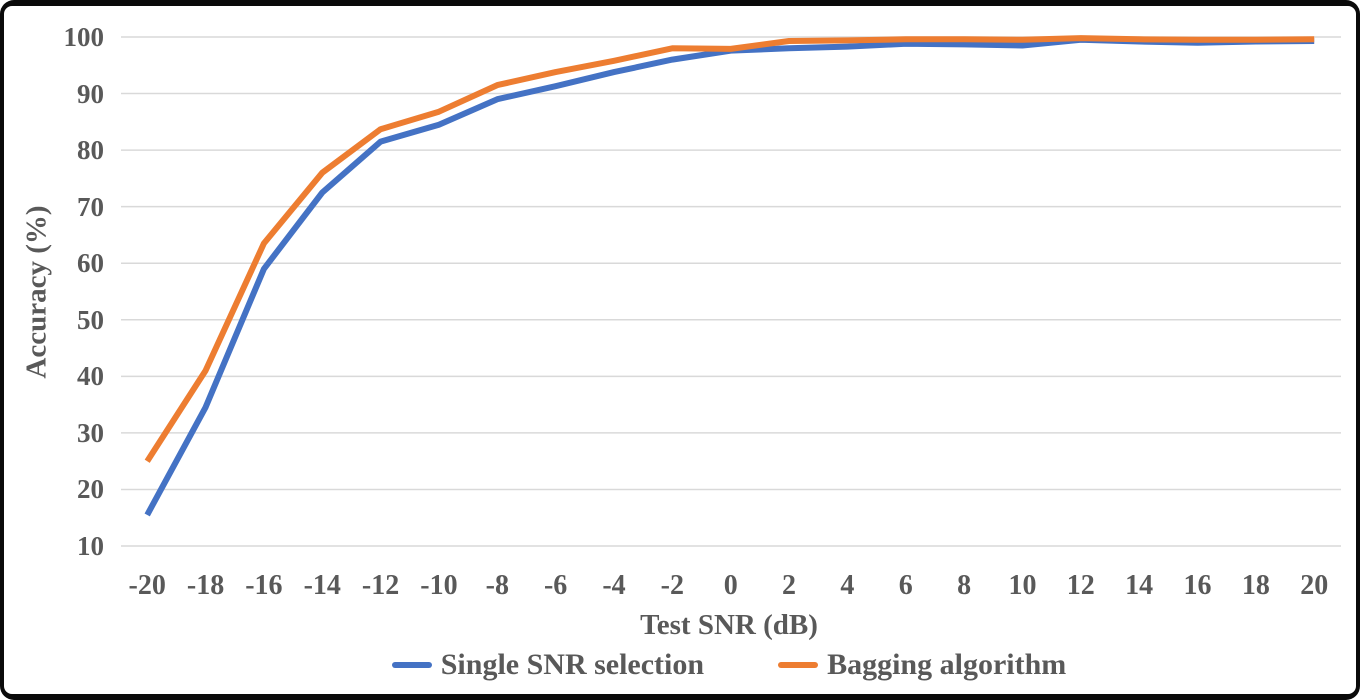  I want to click on single-snr-legend-label: Single SNR selection, so click(572, 664).